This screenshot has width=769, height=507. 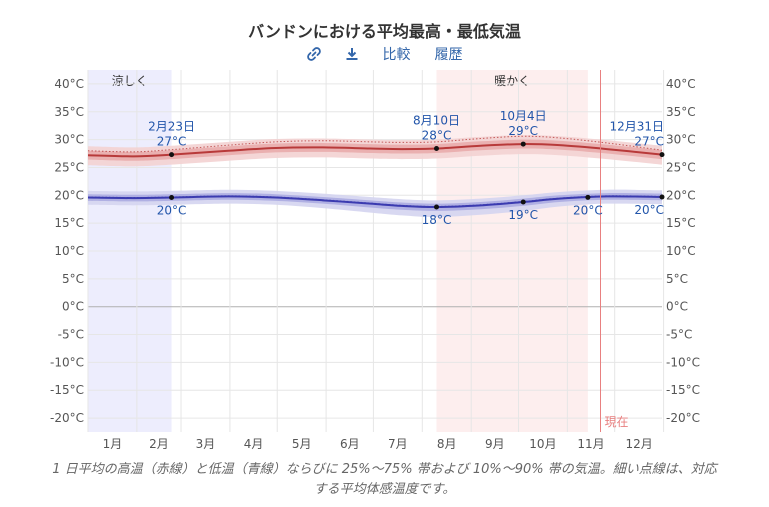 I want to click on annotation-value-label: 18°C, so click(x=437, y=220).